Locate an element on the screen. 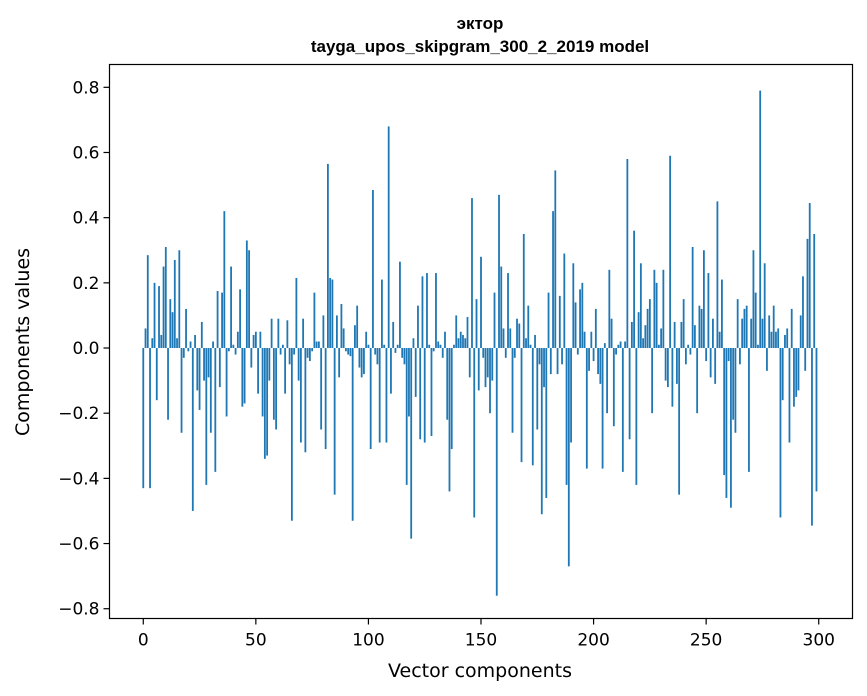 The height and width of the screenshot is (696, 867). y-tick-label: 0.8 is located at coordinates (85, 88).